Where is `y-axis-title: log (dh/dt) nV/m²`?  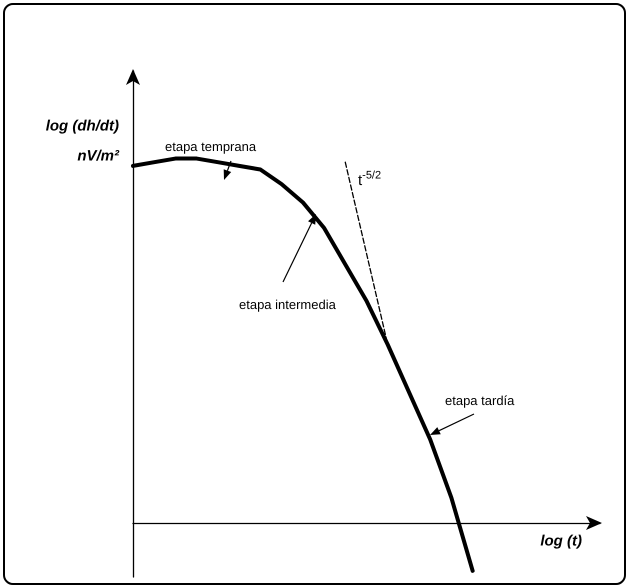
y-axis-title: log (dh/dt) nV/m² is located at coordinates (83, 141).